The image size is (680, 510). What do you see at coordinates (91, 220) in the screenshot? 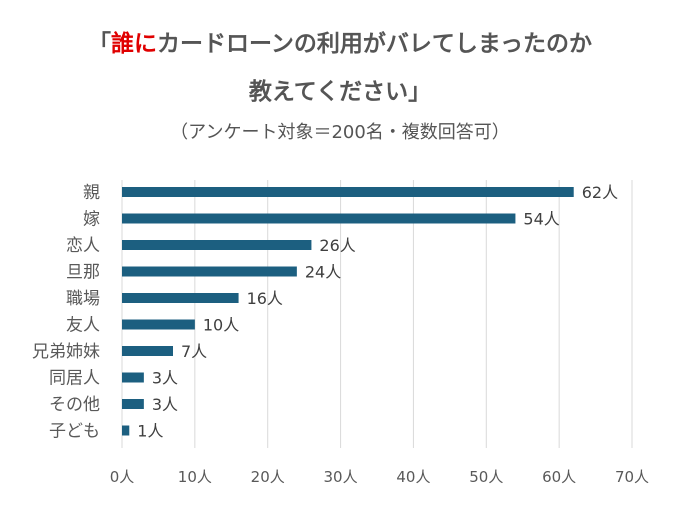
I see `category-label: 嫁` at bounding box center [91, 220].